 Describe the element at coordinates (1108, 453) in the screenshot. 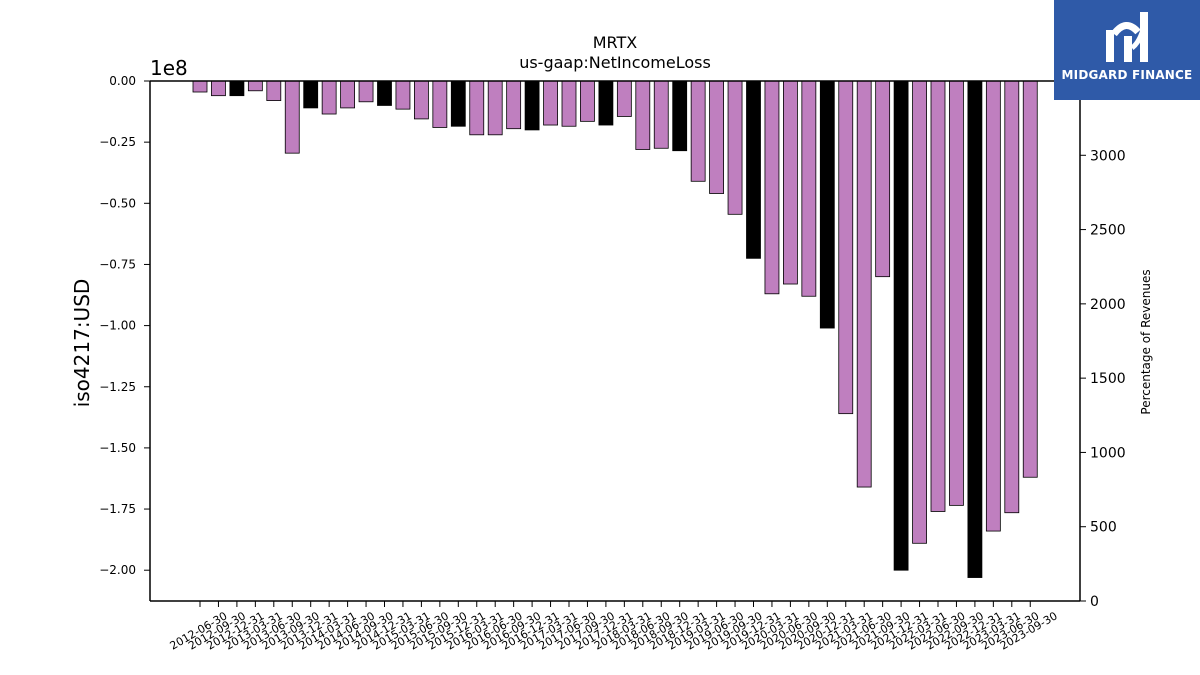

I see `y2-tick-label: 1000` at that location.